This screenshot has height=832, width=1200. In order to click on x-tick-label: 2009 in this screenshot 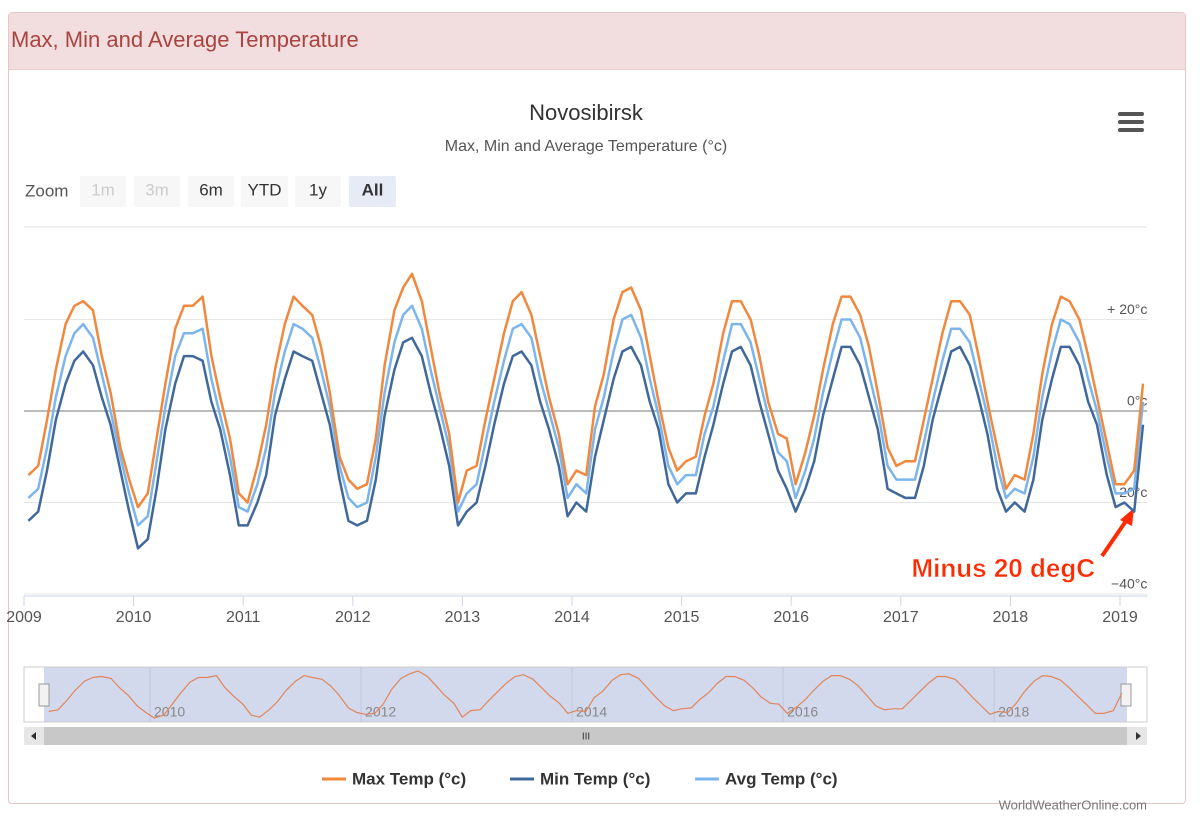, I will do `click(24, 617)`.